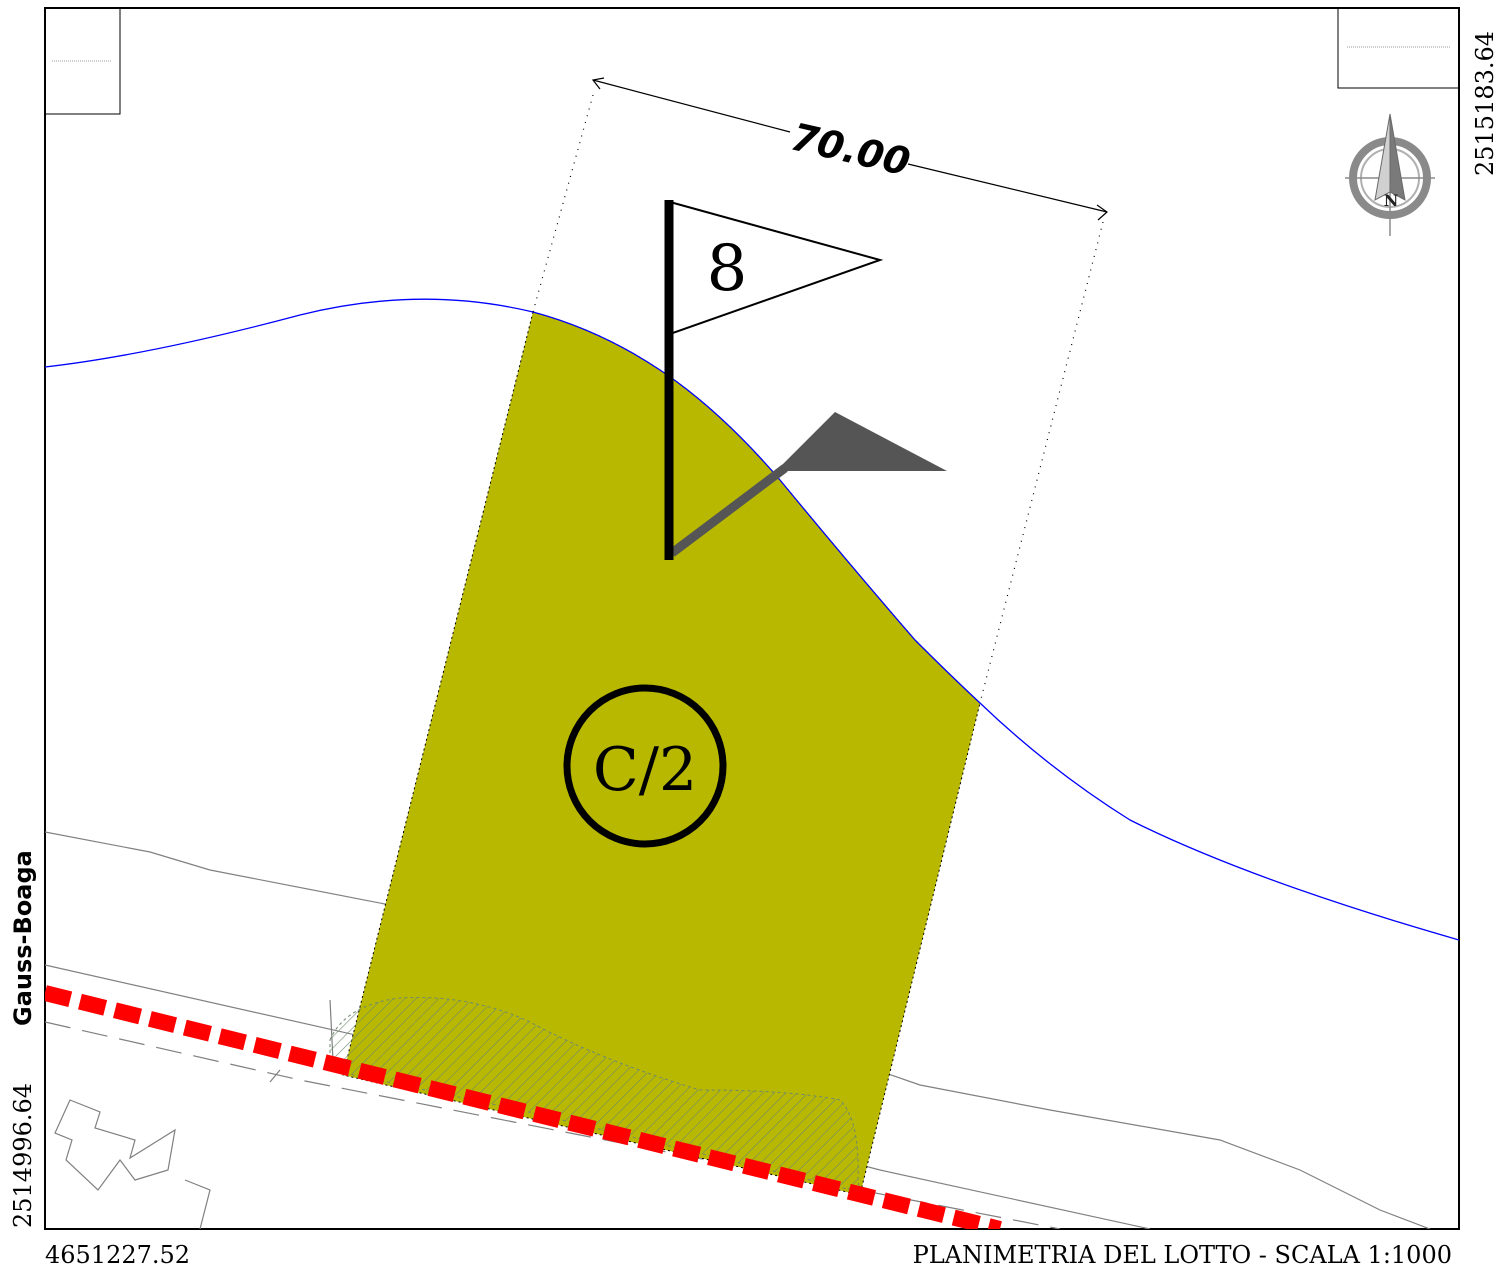  Describe the element at coordinates (1182, 1255) in the screenshot. I see `map-title: PLANIMETRIA DEL LOTTO - SCALA 1:1000` at that location.